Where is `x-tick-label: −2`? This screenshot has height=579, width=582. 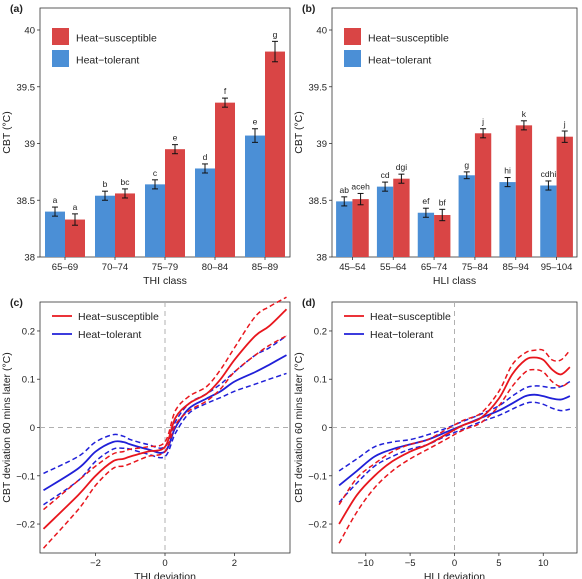
x-tick-label: −2 is located at coordinates (95, 563).